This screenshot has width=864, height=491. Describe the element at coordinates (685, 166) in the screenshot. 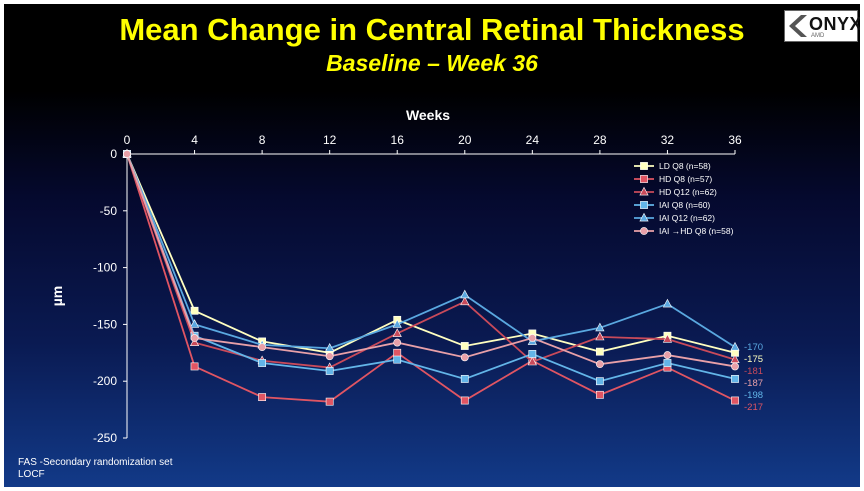

I see `legend-label-0: LD Q8 (n=58)` at that location.